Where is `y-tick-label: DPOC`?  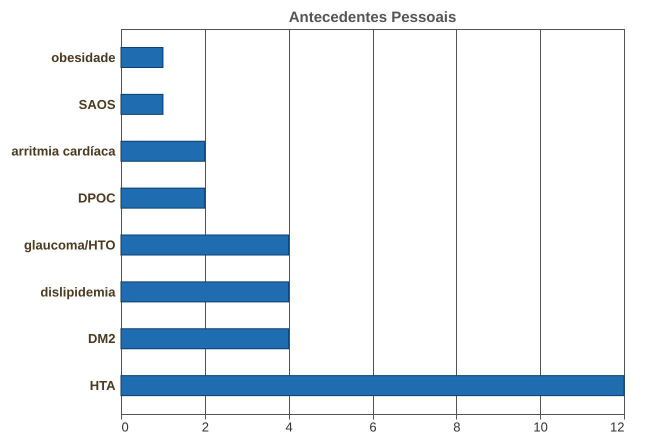 y-tick-label: DPOC is located at coordinates (97, 198).